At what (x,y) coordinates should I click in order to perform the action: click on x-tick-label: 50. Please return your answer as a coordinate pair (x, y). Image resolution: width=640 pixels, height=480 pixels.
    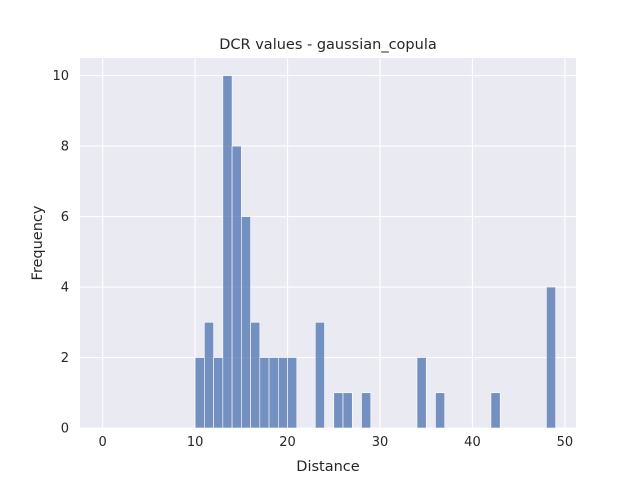
    Looking at the image, I should click on (565, 442).